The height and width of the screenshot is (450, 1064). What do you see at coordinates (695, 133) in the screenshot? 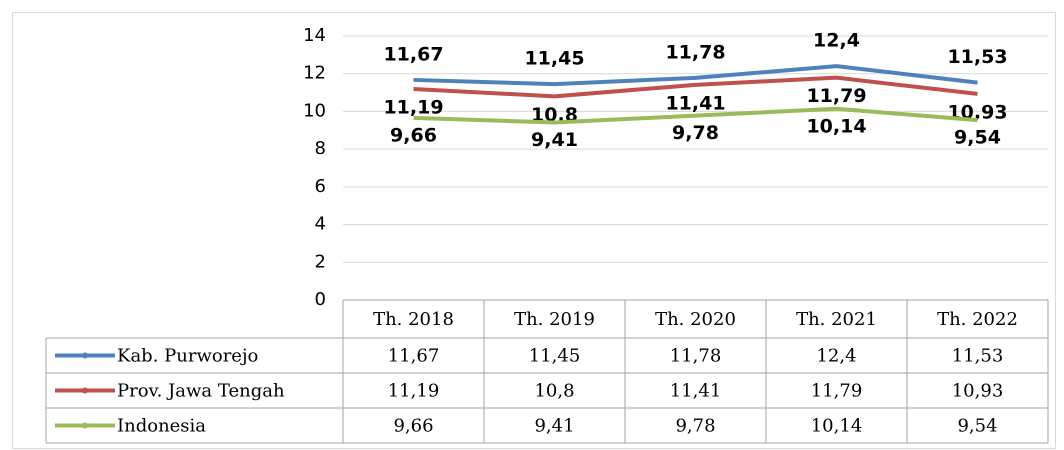
I see `data-label: 9,78` at bounding box center [695, 133].